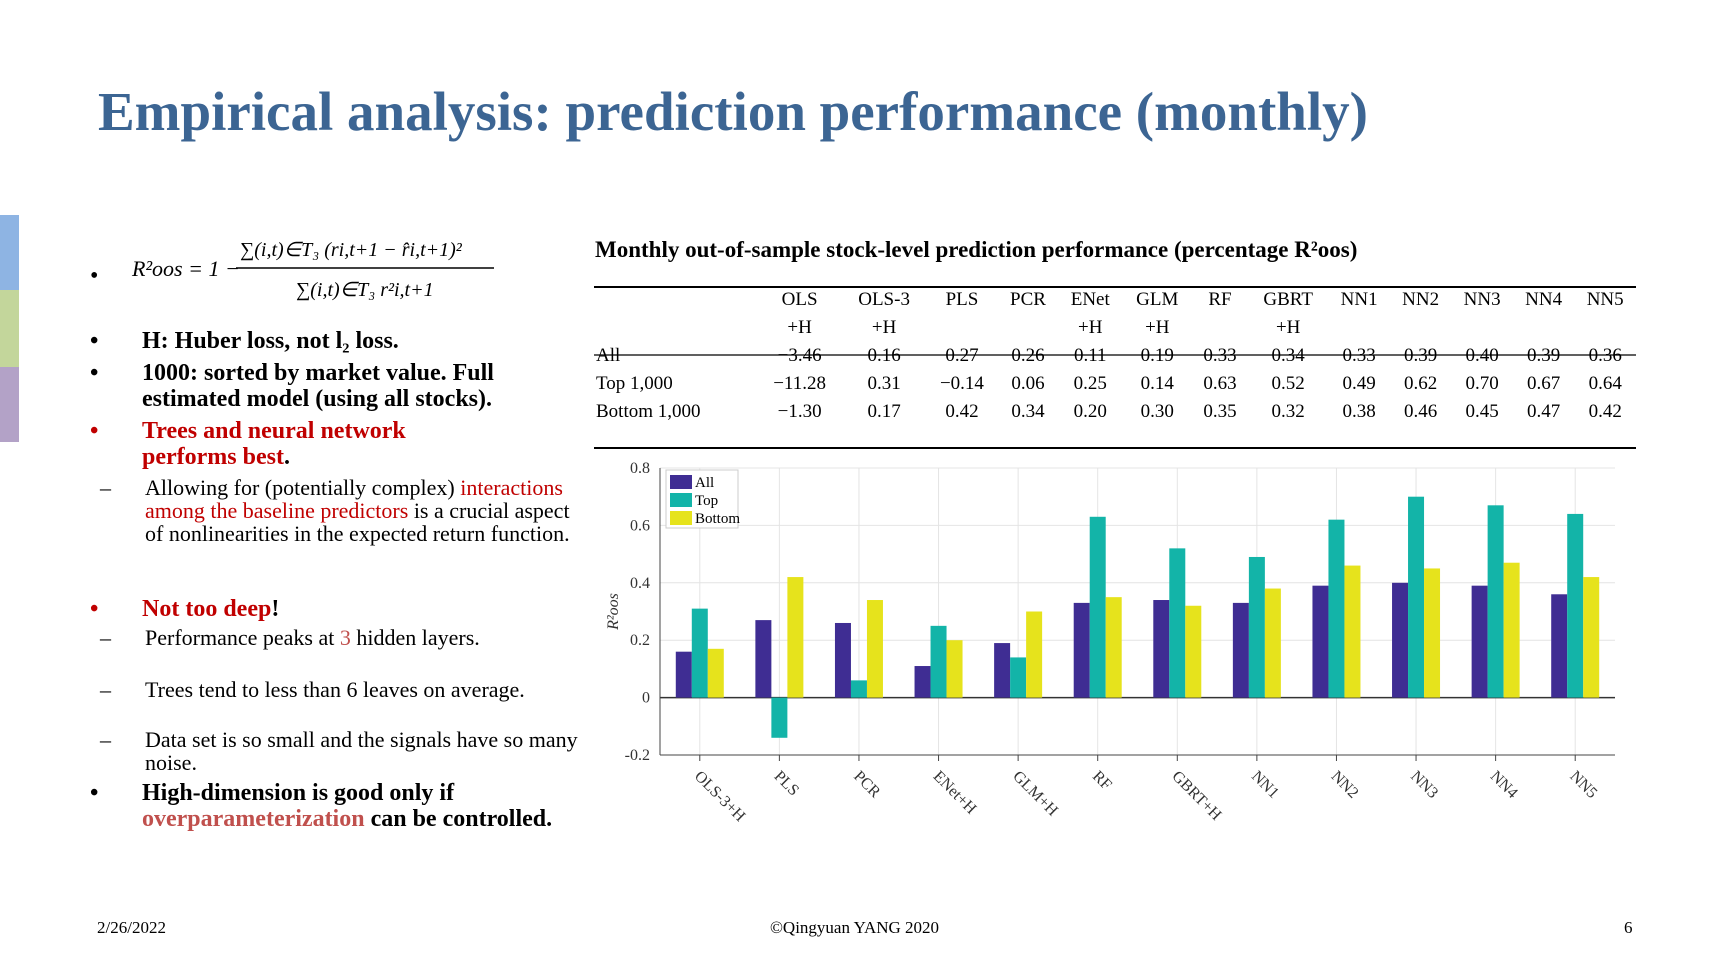  I want to click on table-cell: 0.19, so click(1157, 355).